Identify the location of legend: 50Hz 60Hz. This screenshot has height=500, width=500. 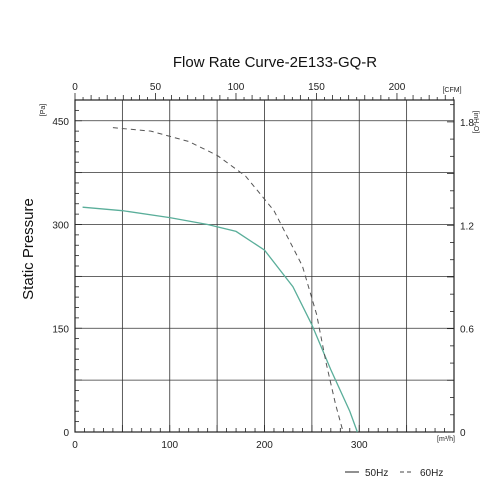
(394, 473).